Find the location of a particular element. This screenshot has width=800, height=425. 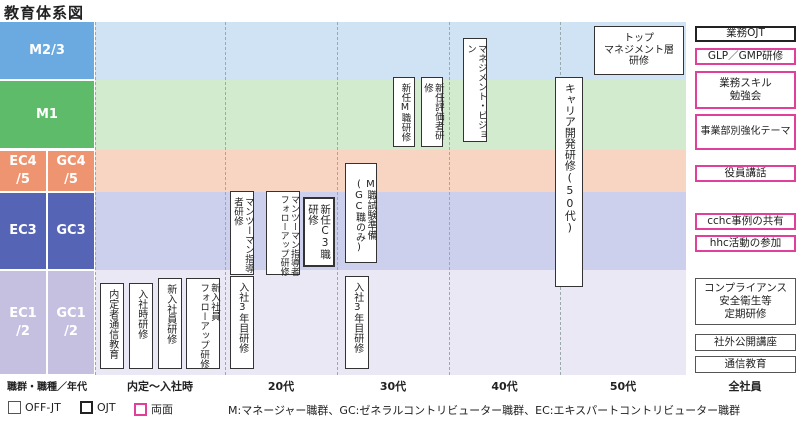

level-m23: M2/3 is located at coordinates (47, 50).